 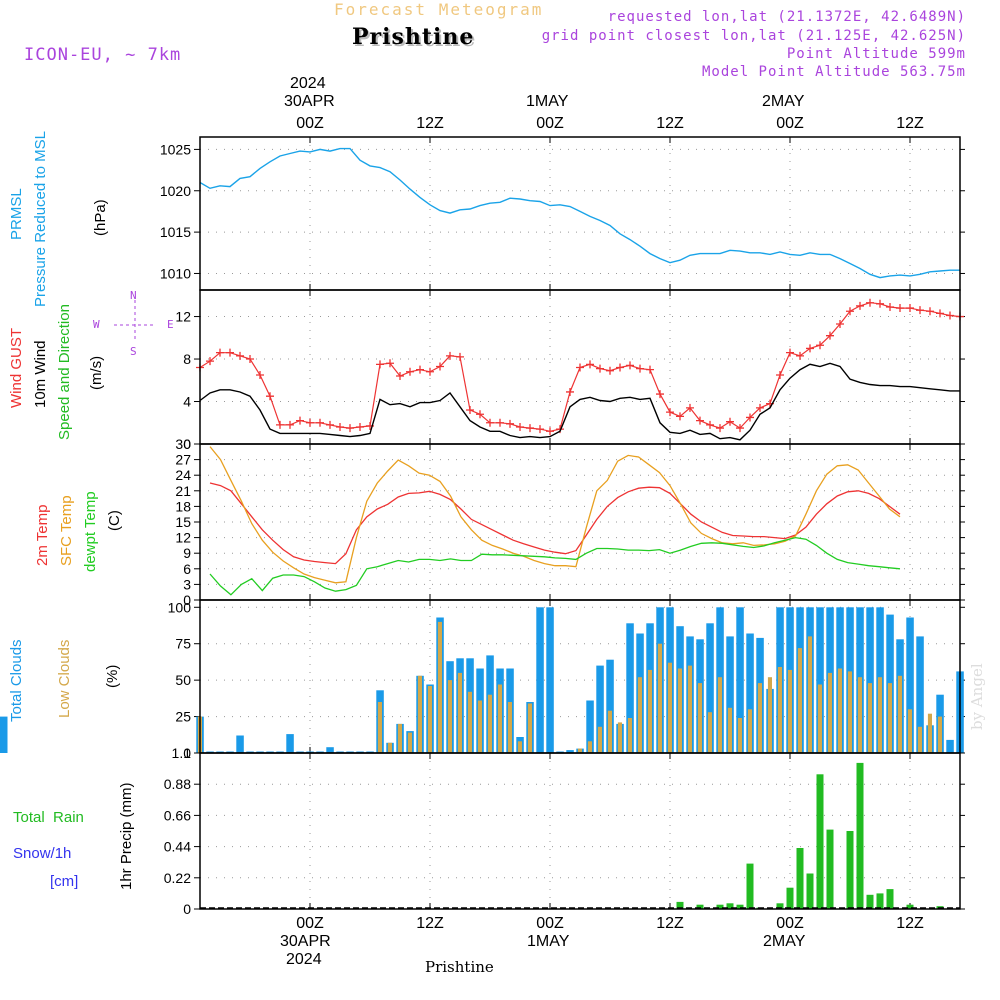 I want to click on top-date-30apr: 30APR, so click(x=309, y=101).